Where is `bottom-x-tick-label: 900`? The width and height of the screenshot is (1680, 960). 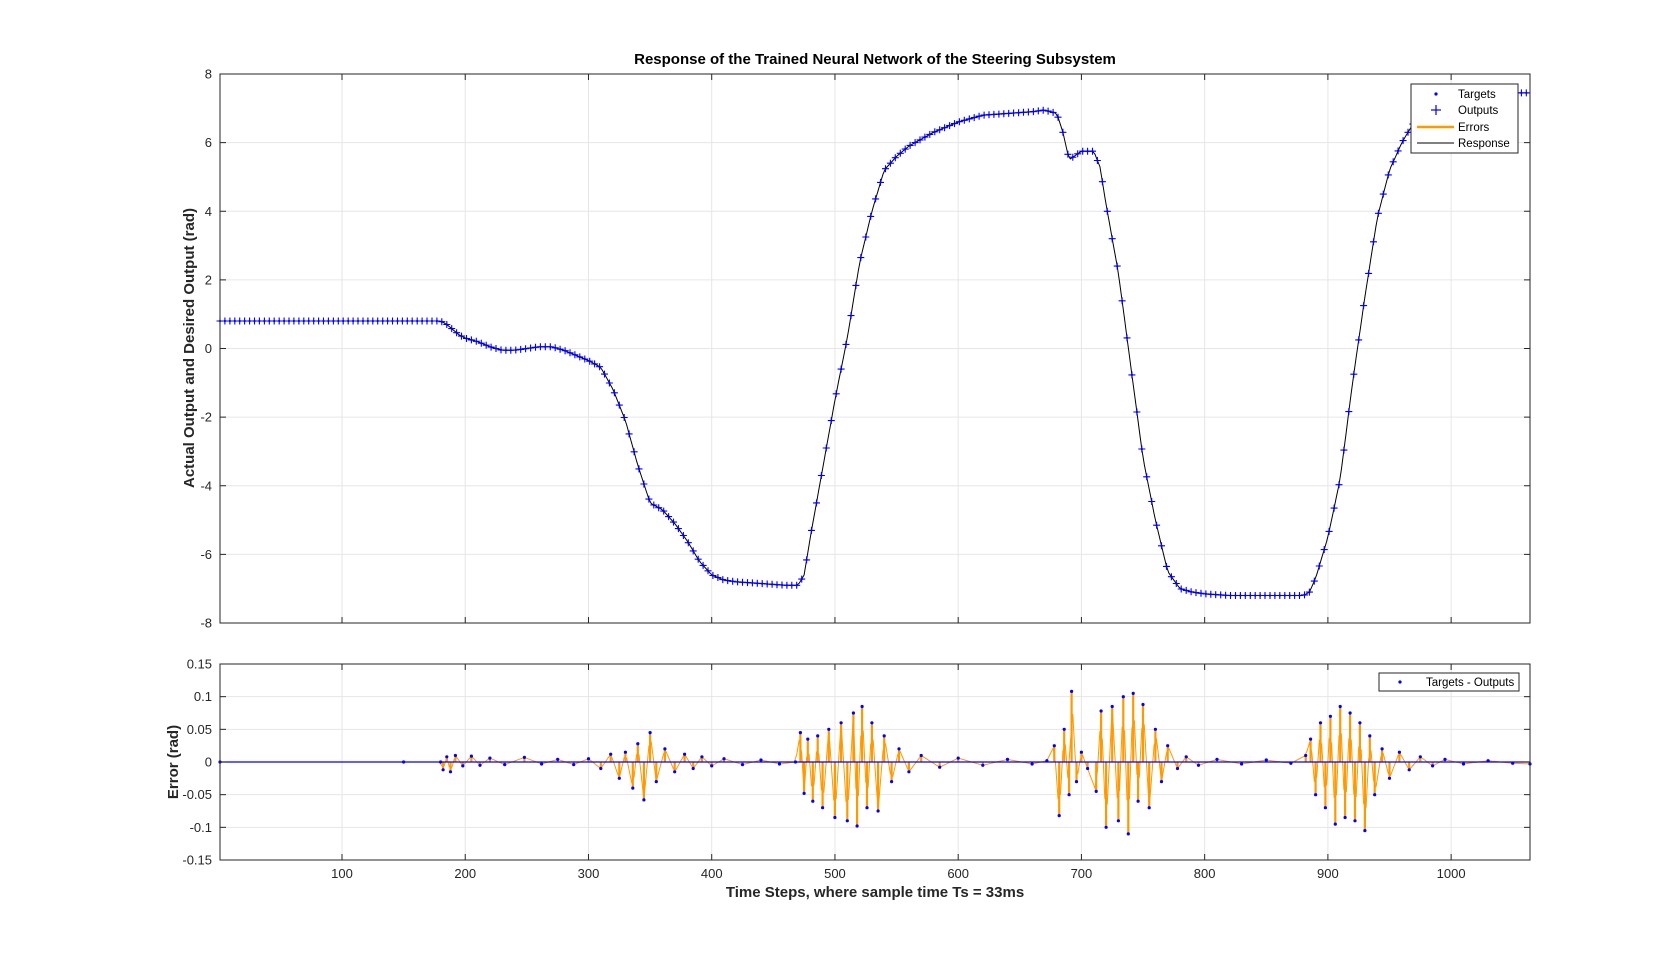
bottom-x-tick-label: 900 is located at coordinates (1328, 873).